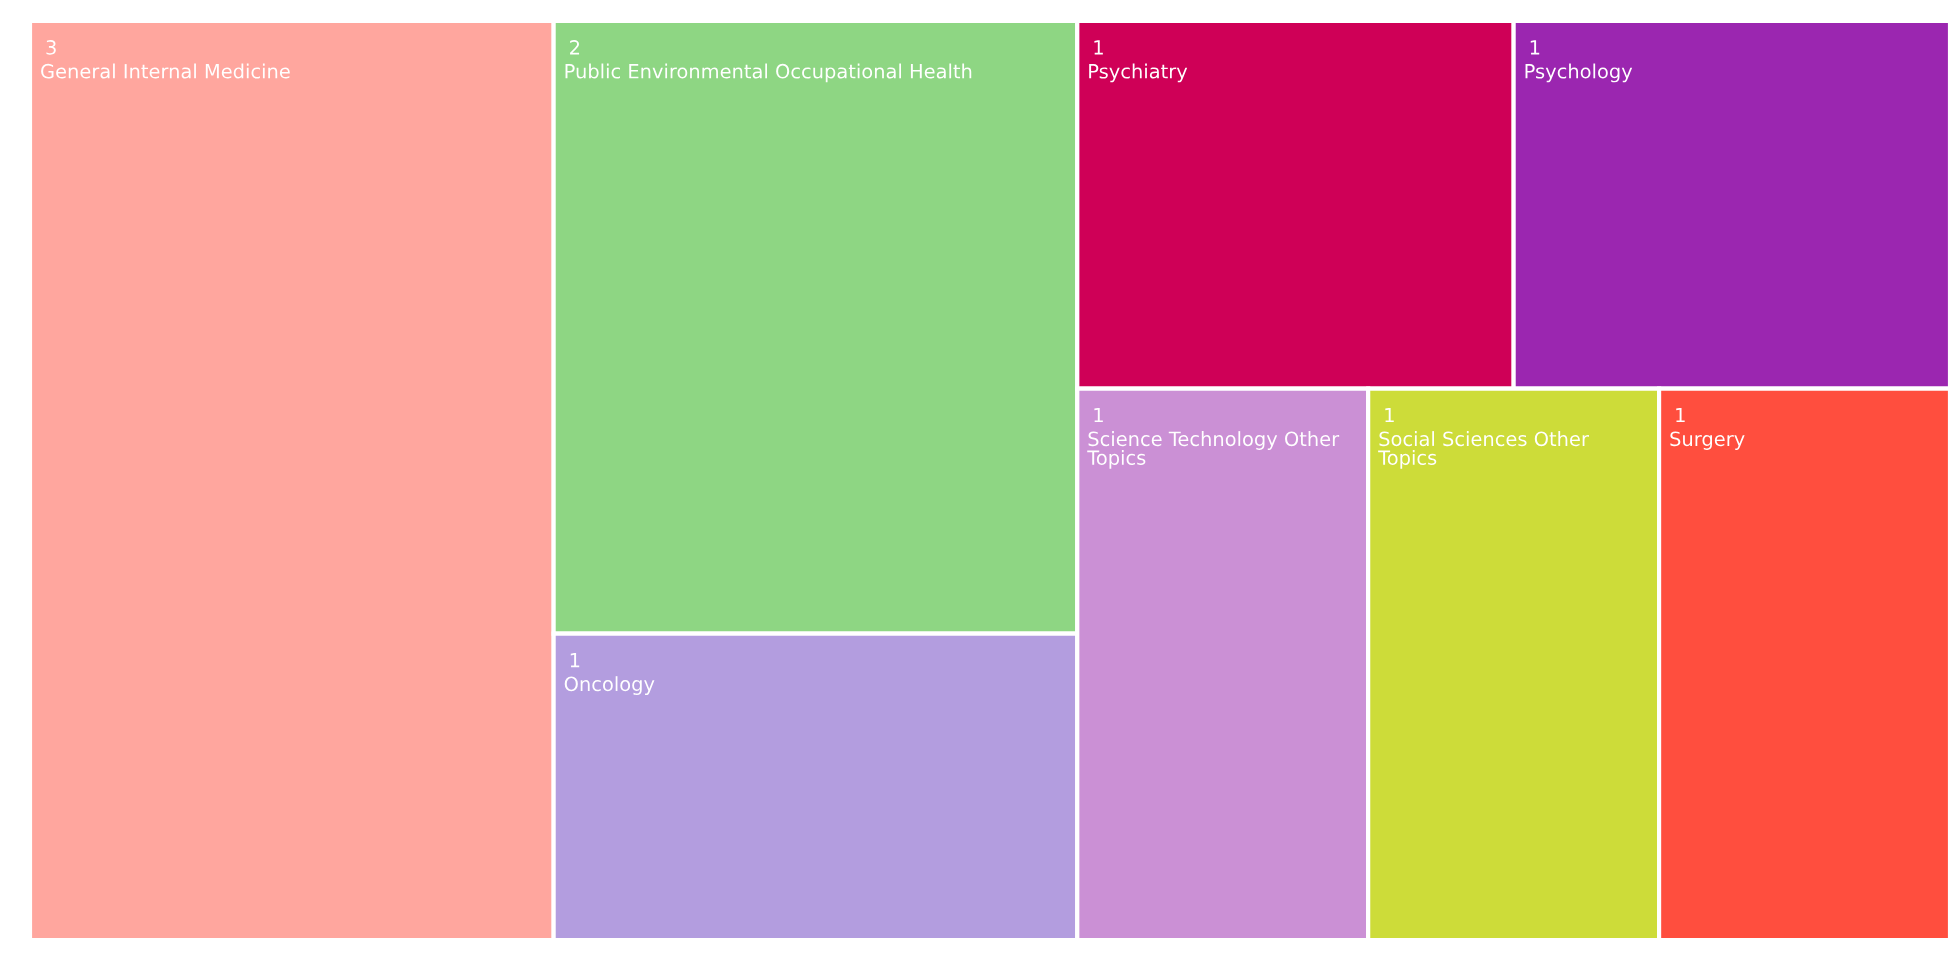  I want to click on category-label: Psychiatry, so click(1138, 73).